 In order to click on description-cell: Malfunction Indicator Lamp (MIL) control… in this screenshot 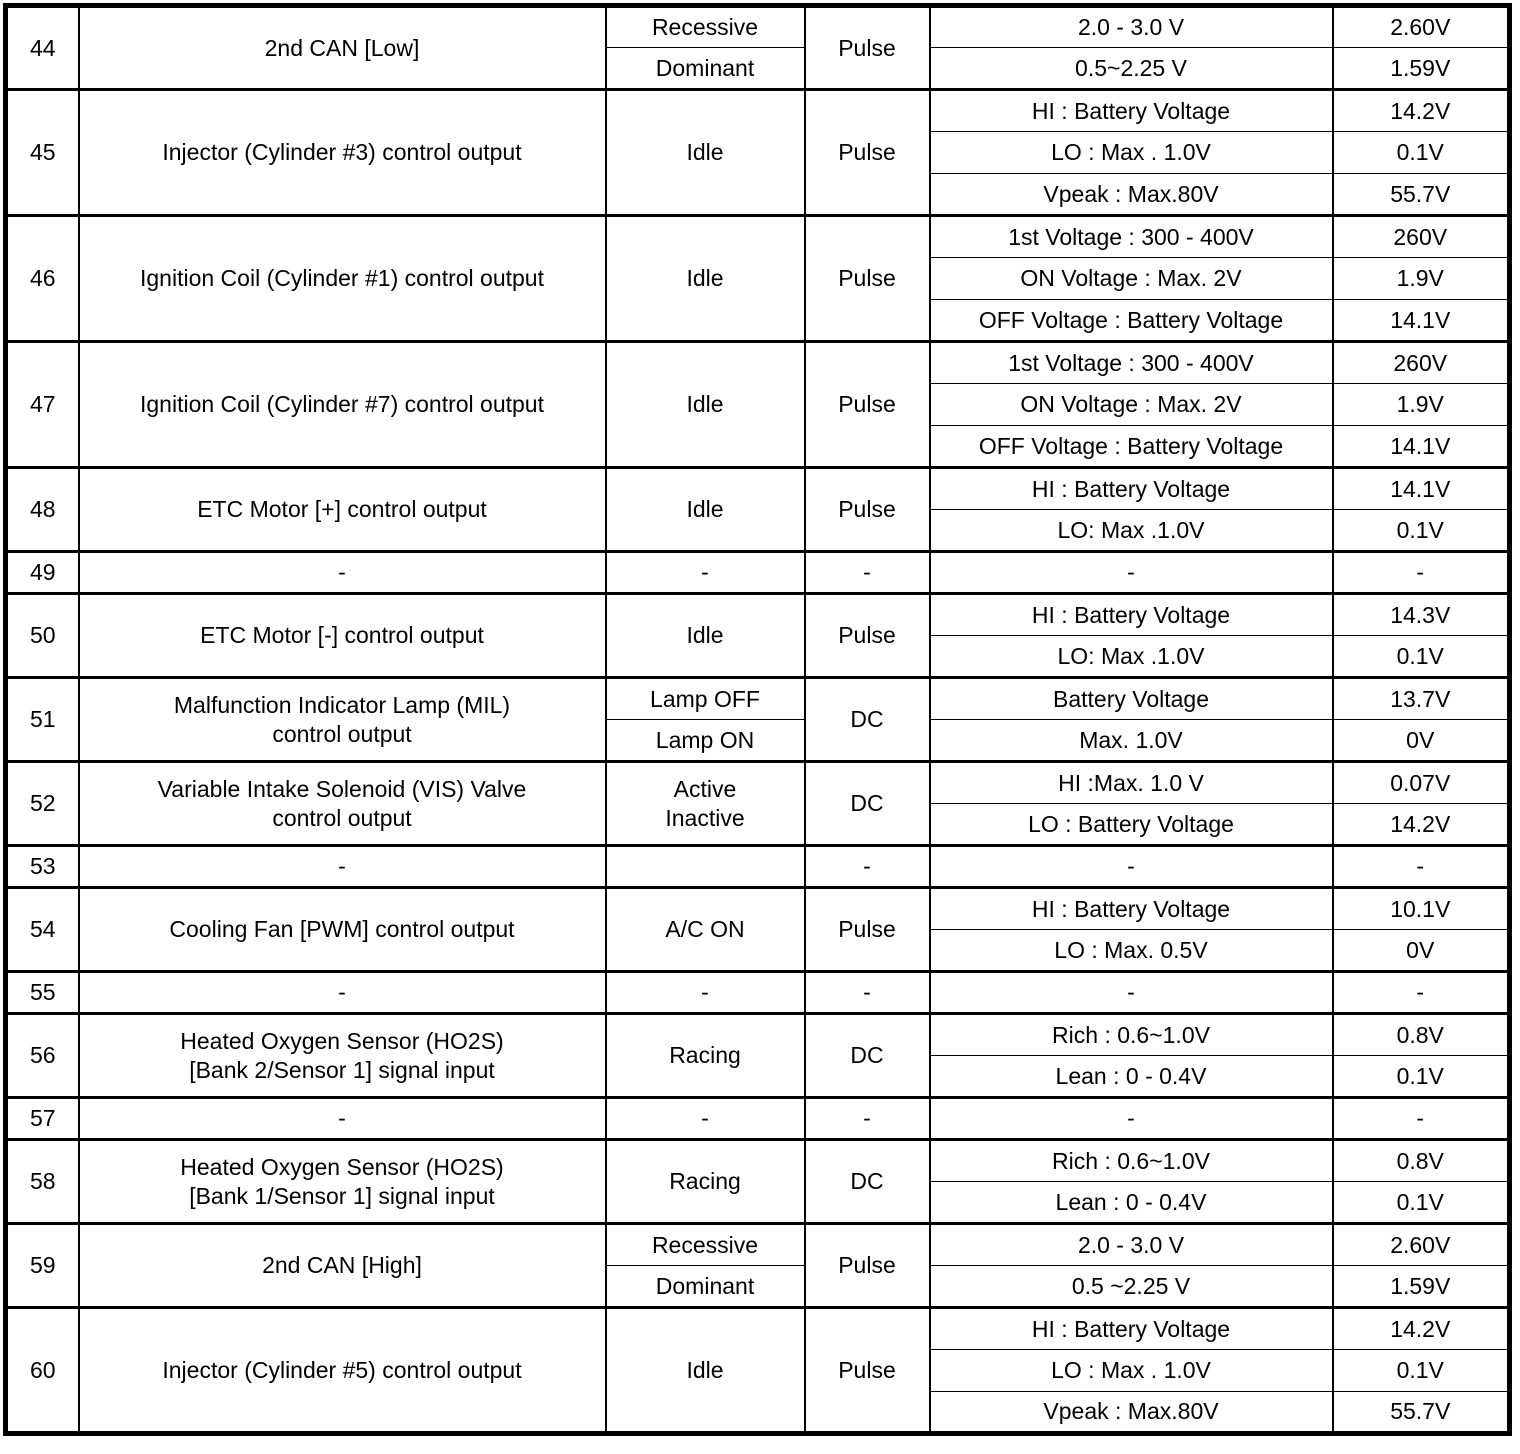, I will do `click(342, 719)`.